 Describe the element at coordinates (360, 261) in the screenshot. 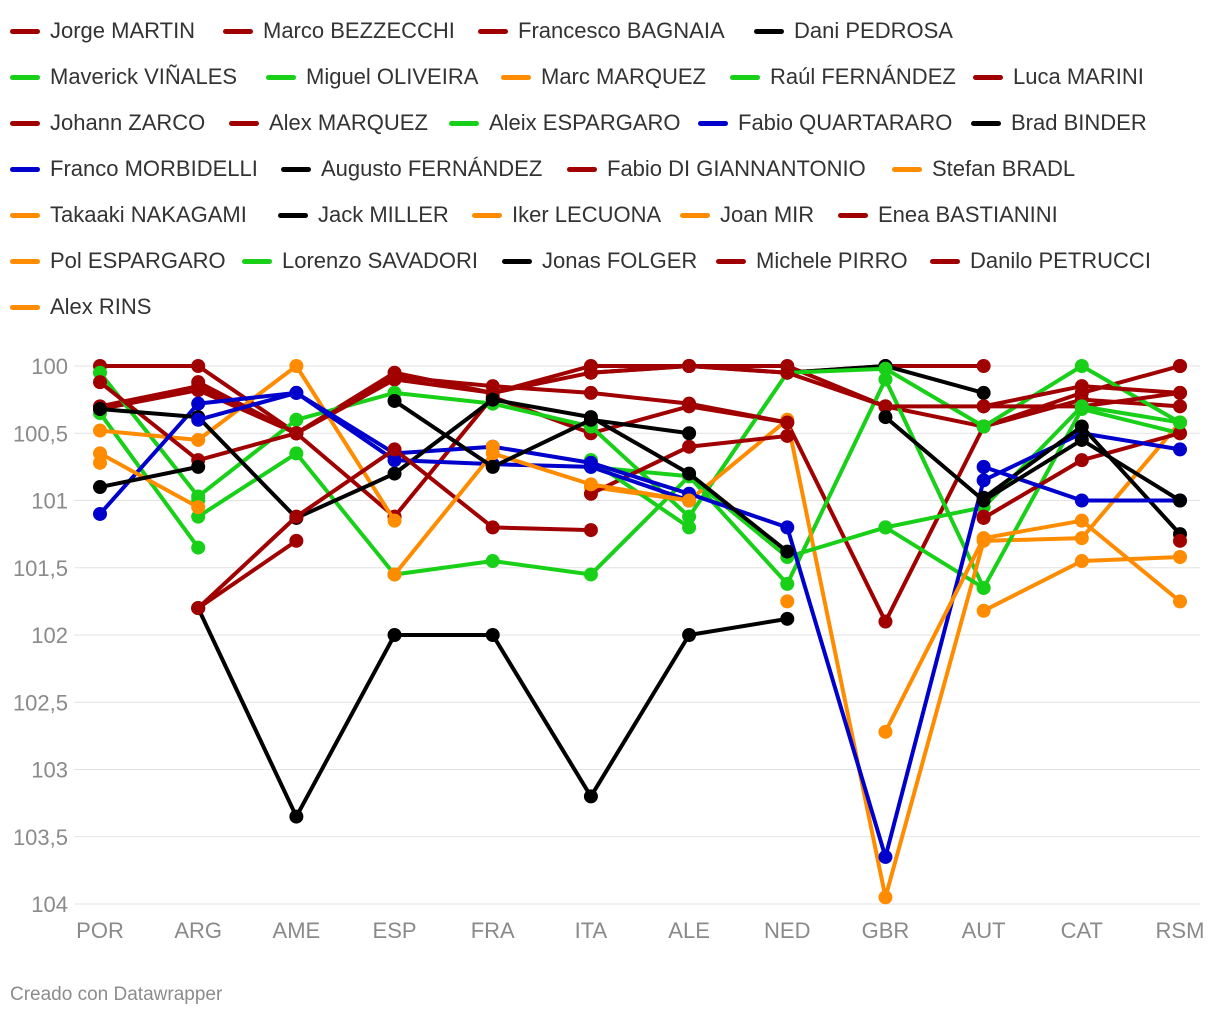

I see `legend-item: Lorenzo SAVADORI` at that location.